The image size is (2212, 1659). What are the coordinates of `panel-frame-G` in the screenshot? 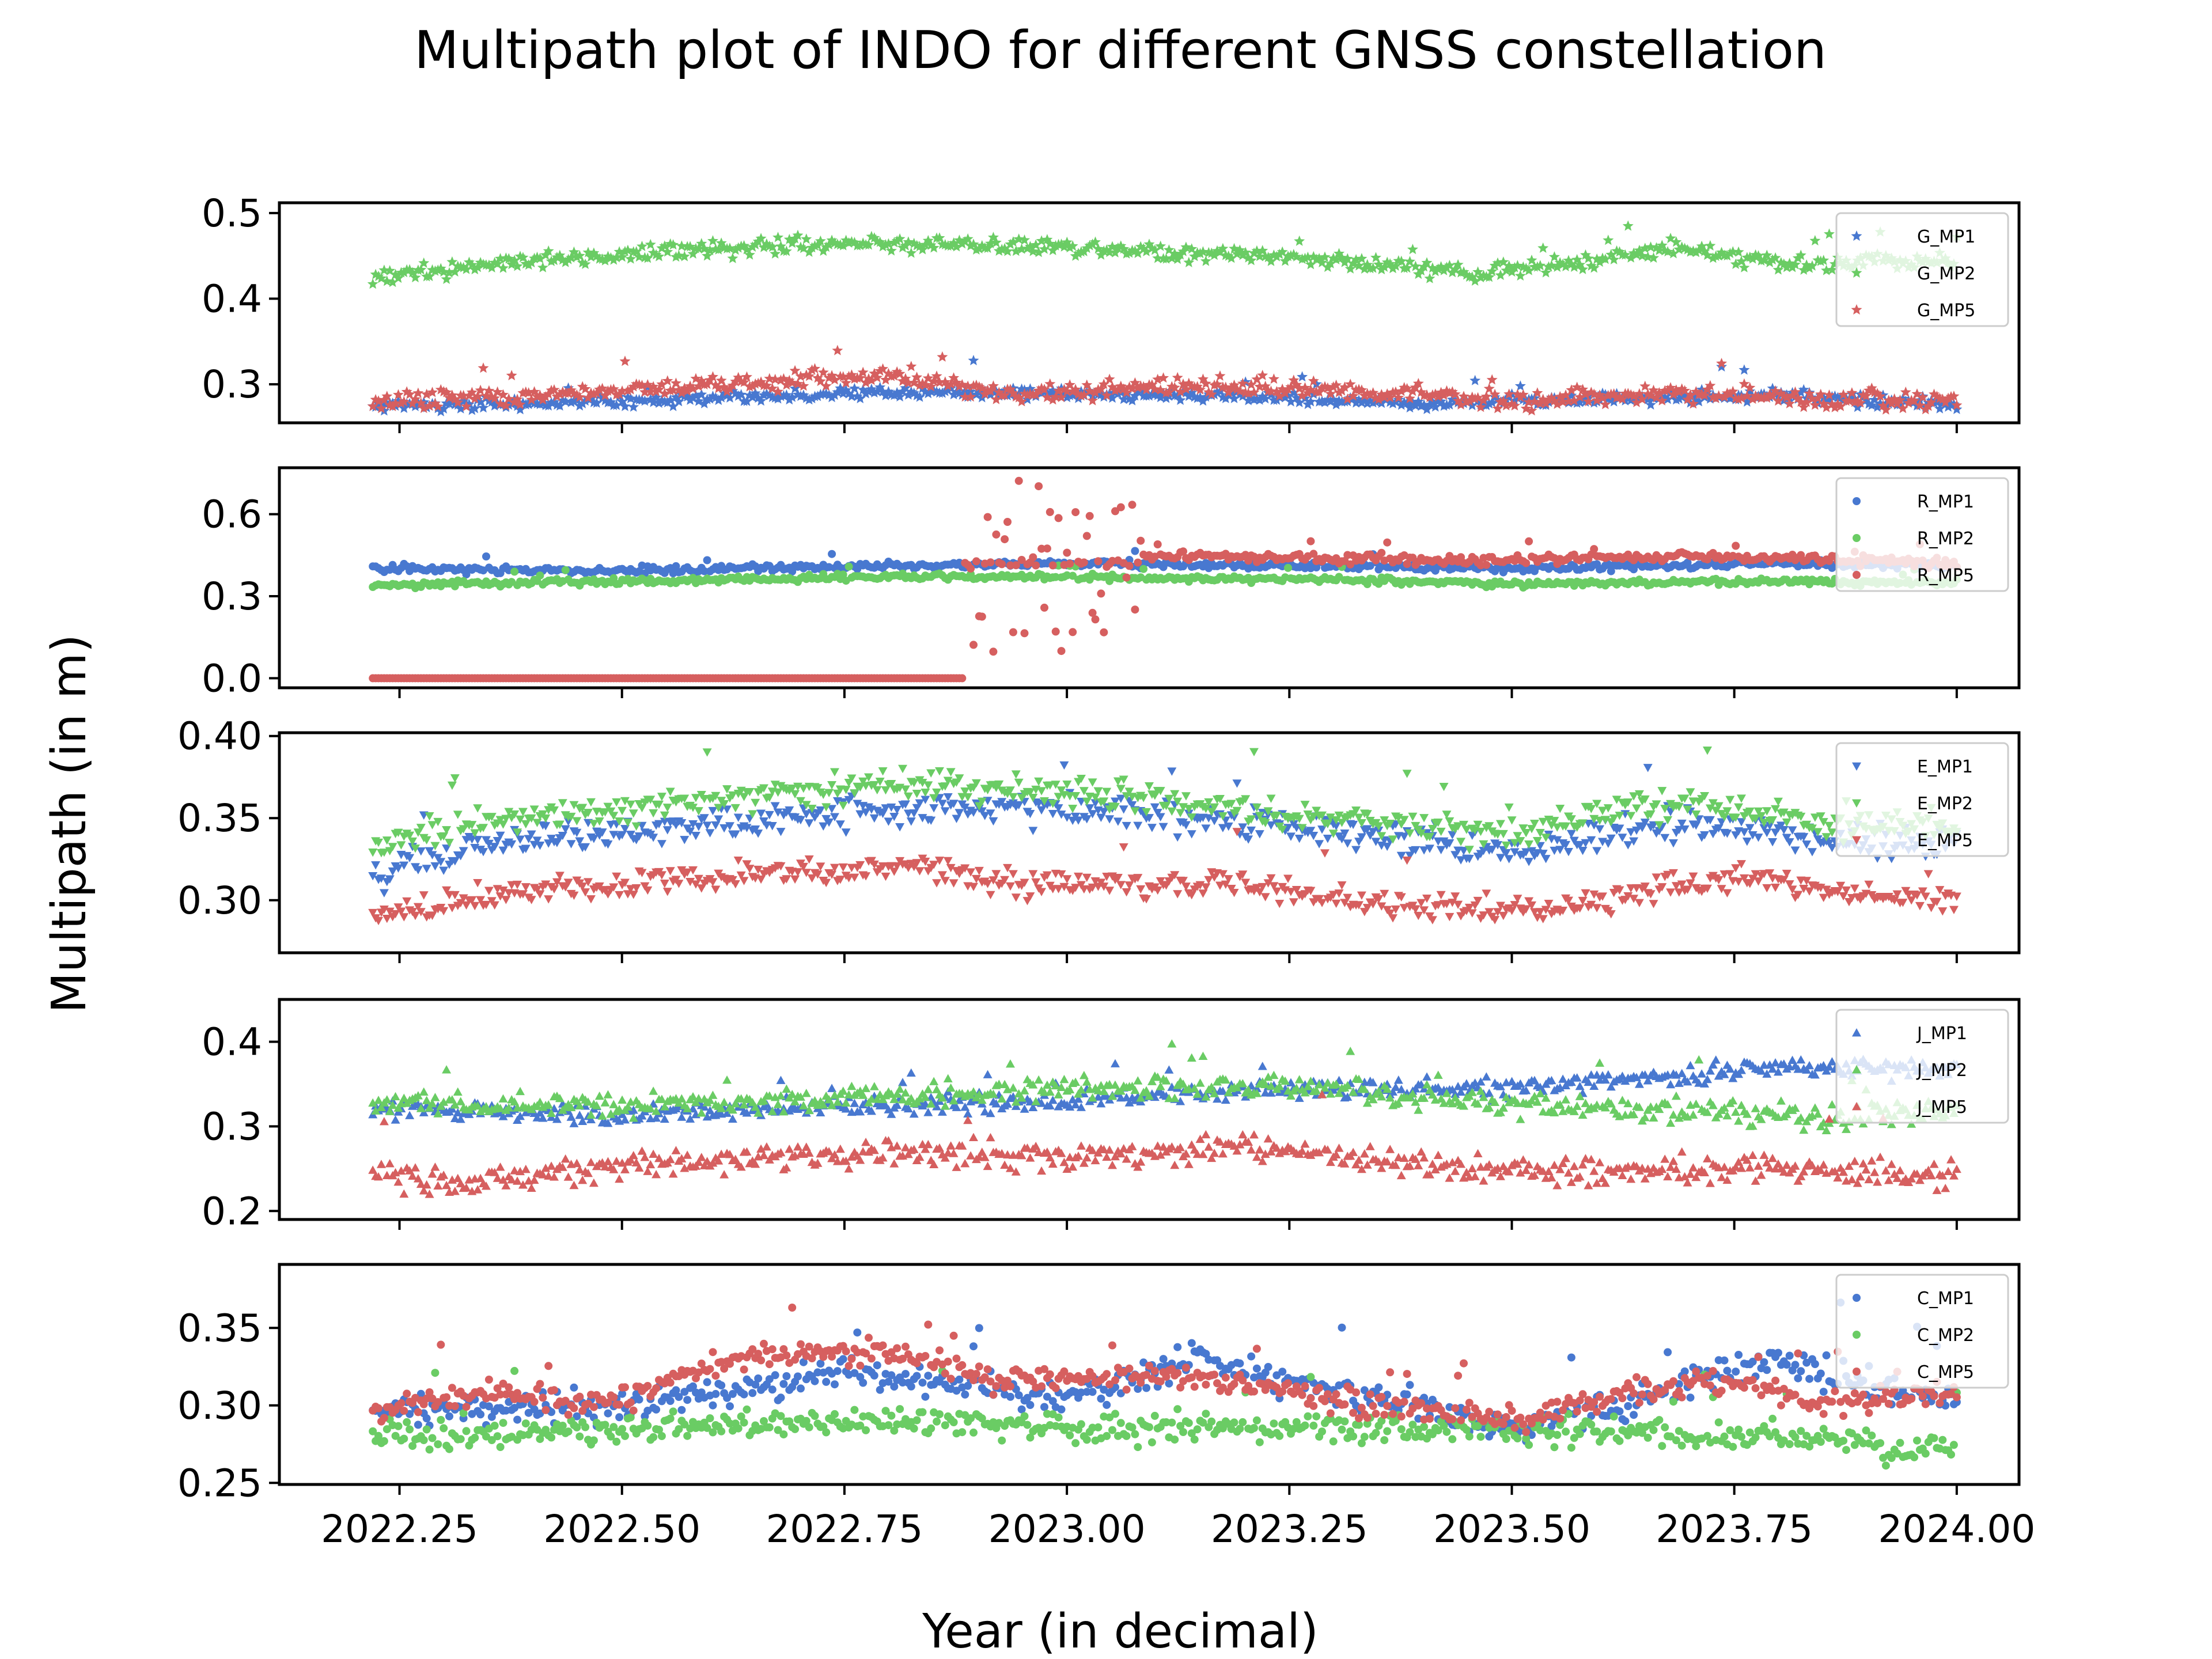 It's located at (1149, 313).